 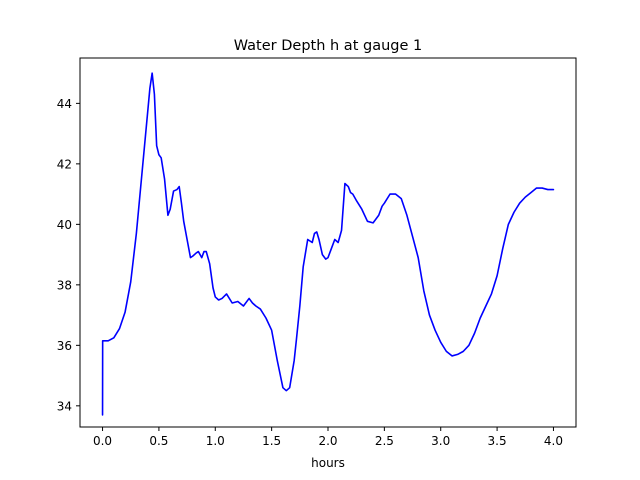 I want to click on y-tick-label: 36, so click(x=64, y=346).